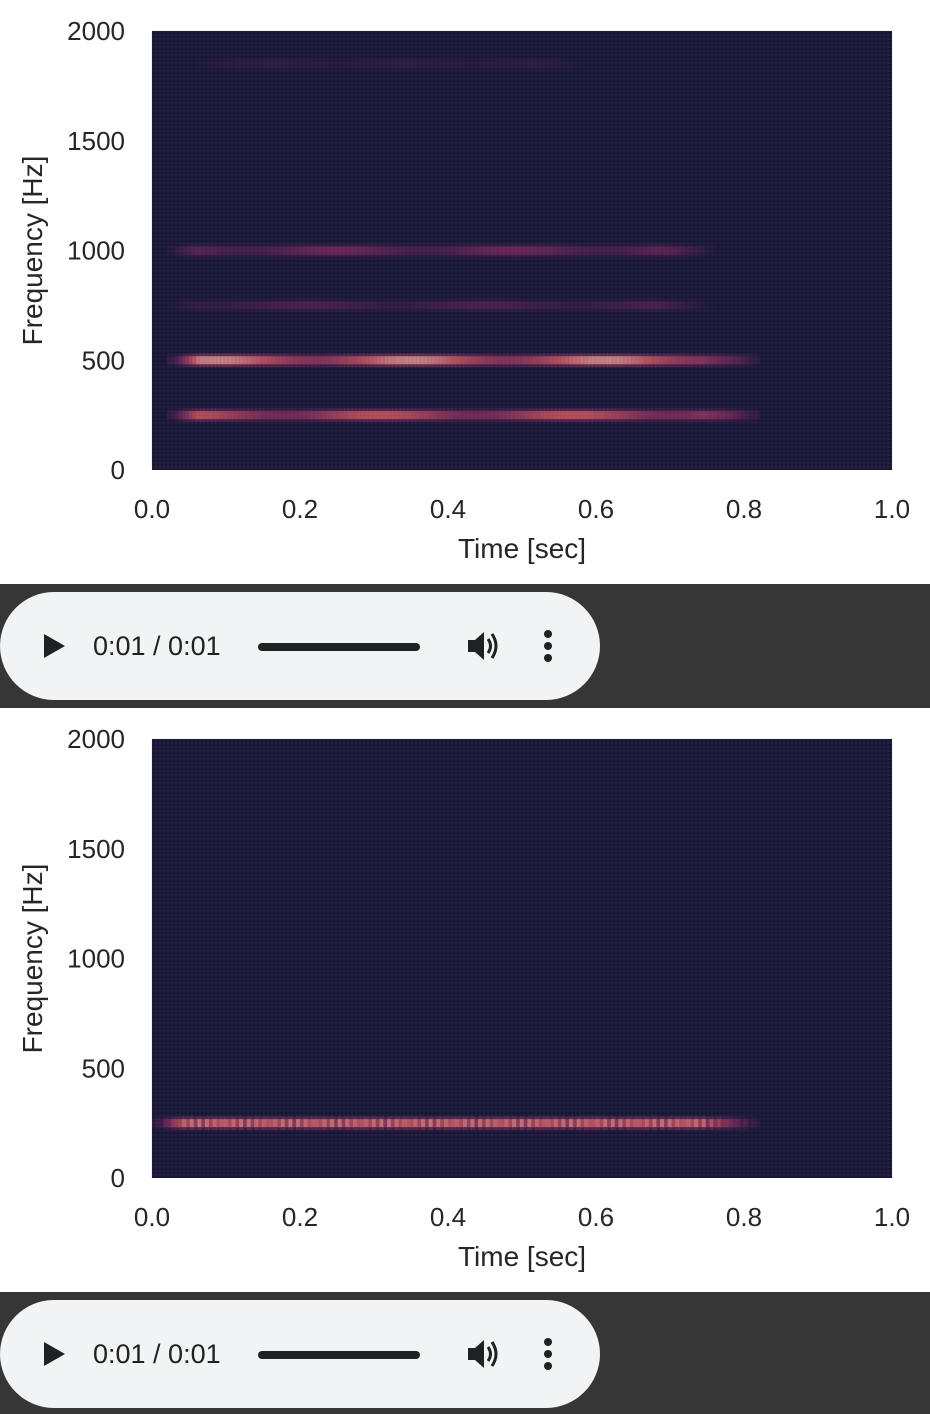 The height and width of the screenshot is (1414, 930). Describe the element at coordinates (448, 1217) in the screenshot. I see `x-tick-label: 0.4` at that location.